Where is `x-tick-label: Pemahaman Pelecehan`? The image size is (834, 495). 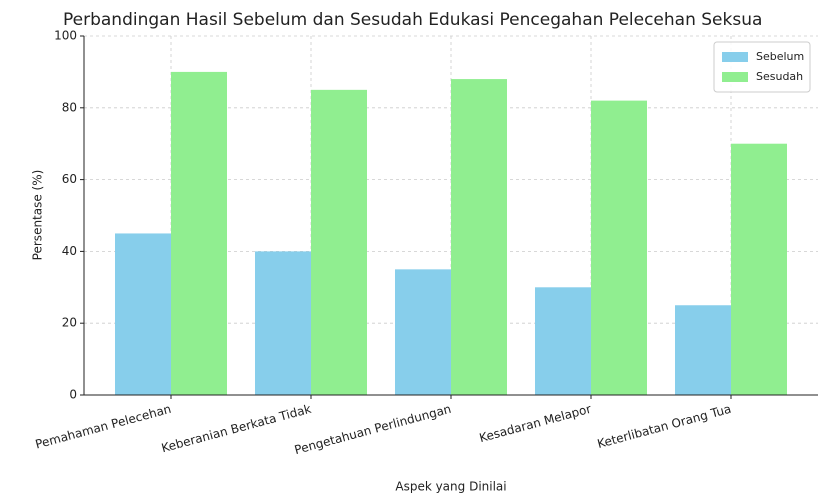
x-tick-label: Pemahaman Pelecehan is located at coordinates (103, 427).